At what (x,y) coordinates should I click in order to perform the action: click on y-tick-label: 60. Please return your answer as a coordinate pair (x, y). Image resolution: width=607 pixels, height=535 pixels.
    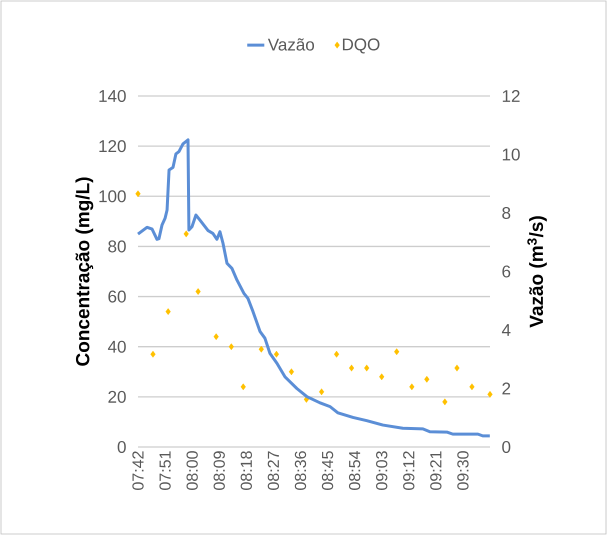
    Looking at the image, I should click on (117, 296).